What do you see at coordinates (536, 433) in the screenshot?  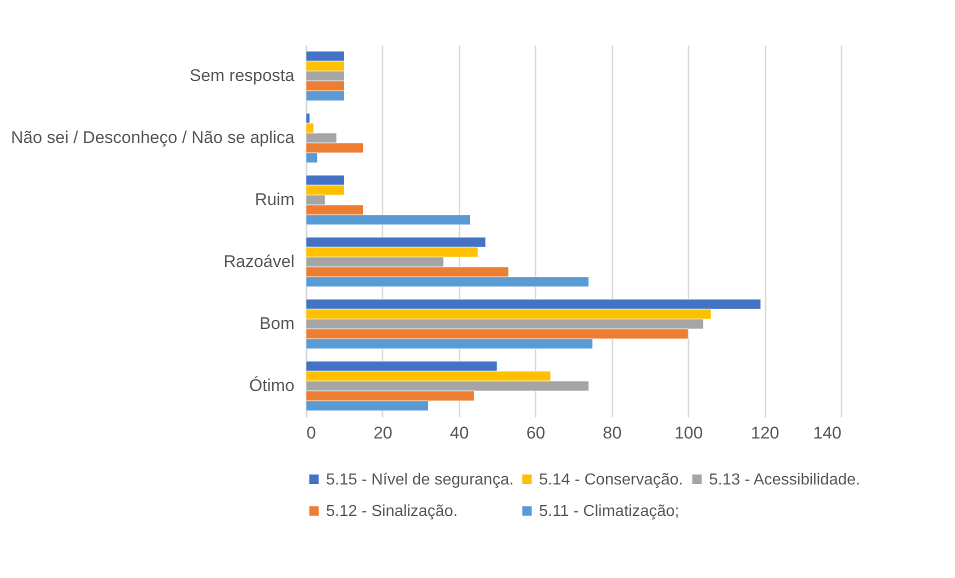 I see `x-tick-label: 60` at bounding box center [536, 433].